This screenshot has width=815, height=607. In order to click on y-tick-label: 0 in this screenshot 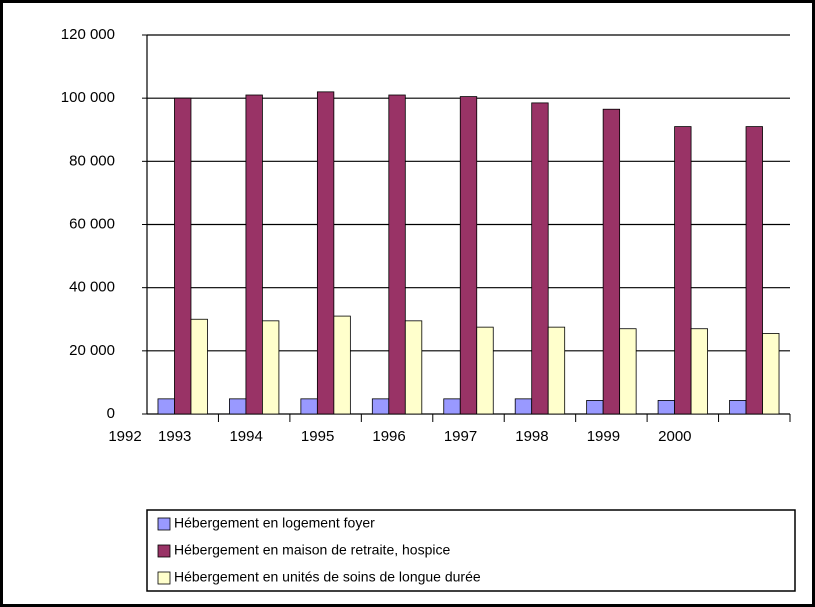, I will do `click(111, 413)`.